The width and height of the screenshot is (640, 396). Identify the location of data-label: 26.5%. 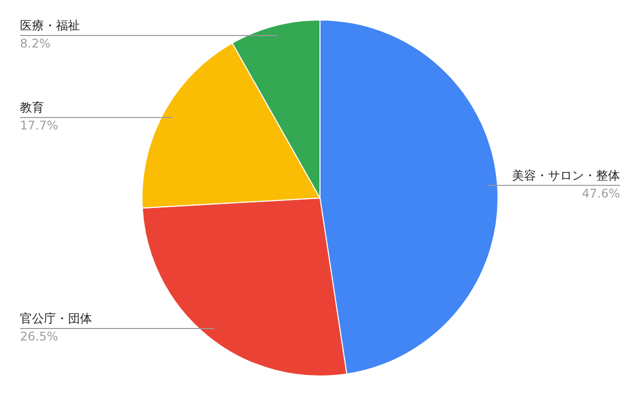
(39, 336).